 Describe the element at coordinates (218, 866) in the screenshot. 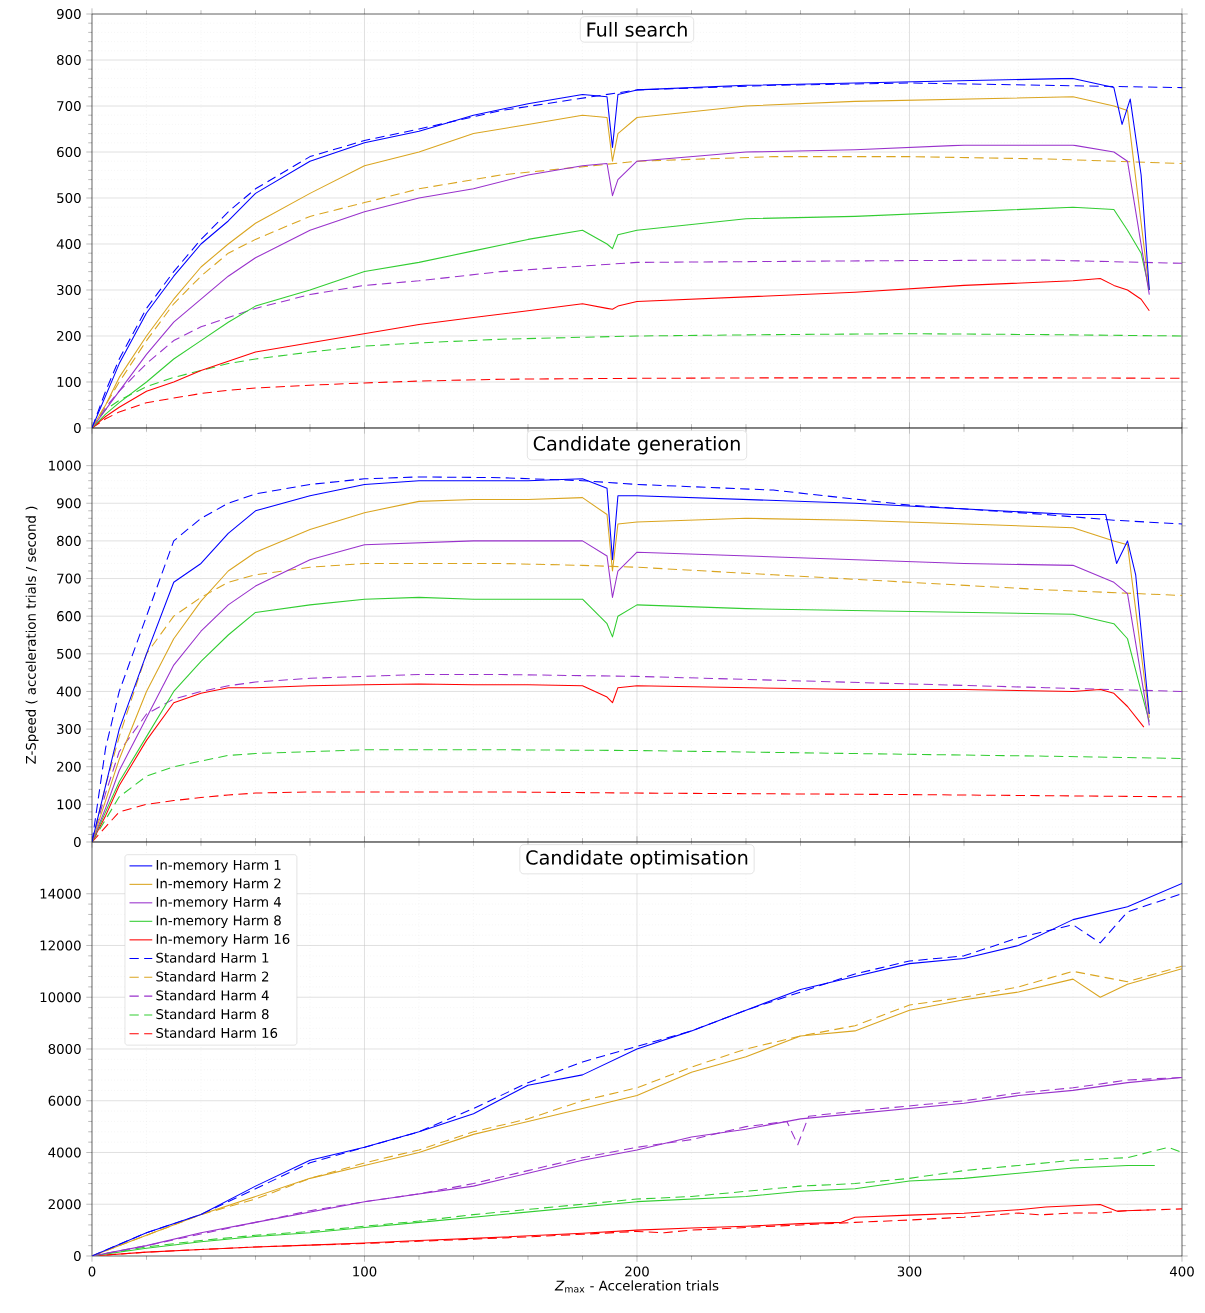

I see `legend-label: In-memory Harm 1` at that location.